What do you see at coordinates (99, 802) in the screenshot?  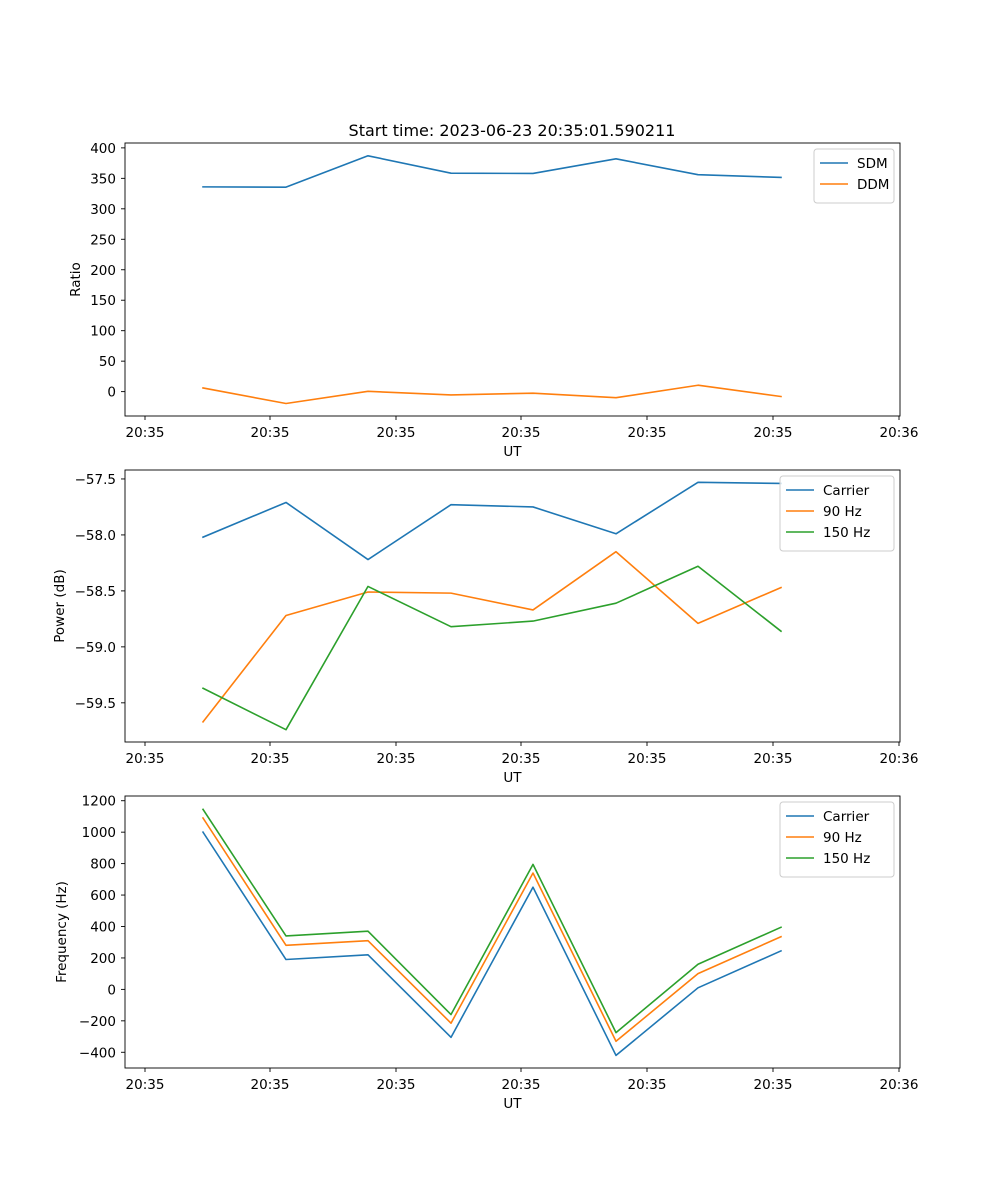 I see `y-tick-label: 1200` at bounding box center [99, 802].